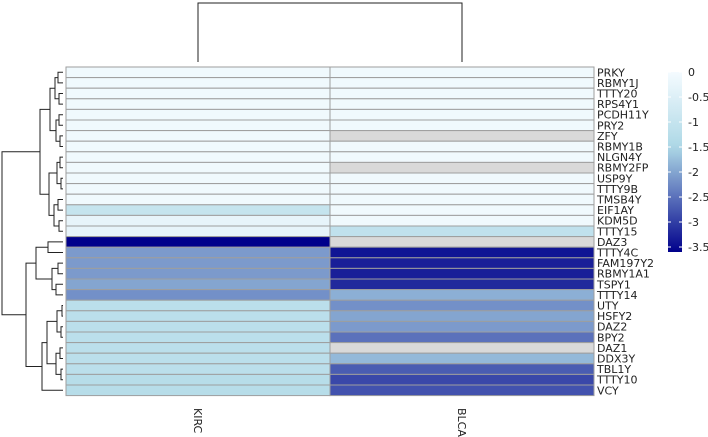 The width and height of the screenshot is (708, 437). What do you see at coordinates (612, 348) in the screenshot?
I see `row-label: DAZ1` at bounding box center [612, 348].